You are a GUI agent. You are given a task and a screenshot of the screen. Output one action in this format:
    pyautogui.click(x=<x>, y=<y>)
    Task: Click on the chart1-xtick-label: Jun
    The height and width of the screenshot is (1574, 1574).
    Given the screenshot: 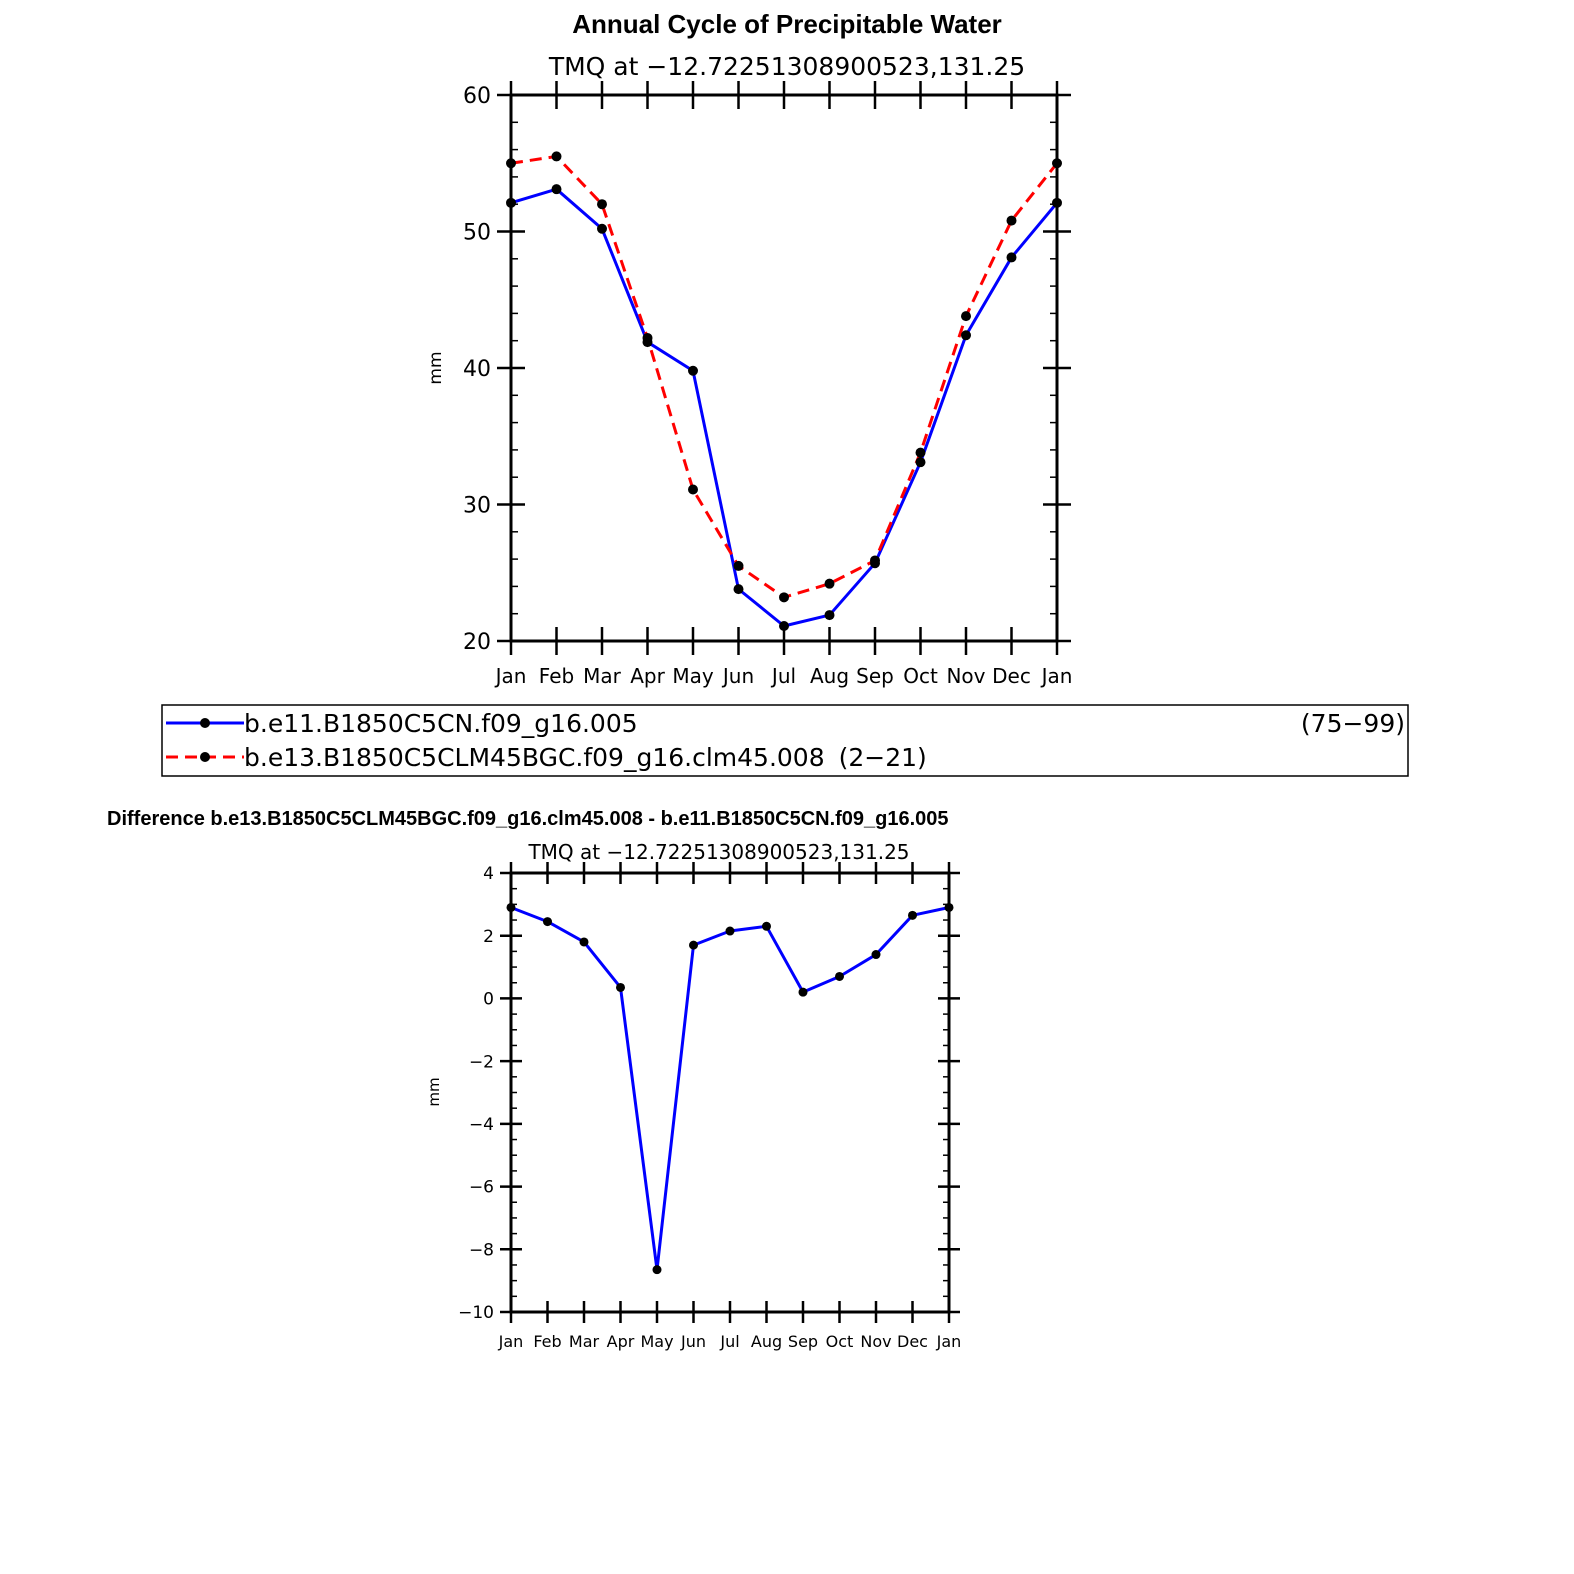 What is the action you would take?
    pyautogui.click(x=737, y=676)
    